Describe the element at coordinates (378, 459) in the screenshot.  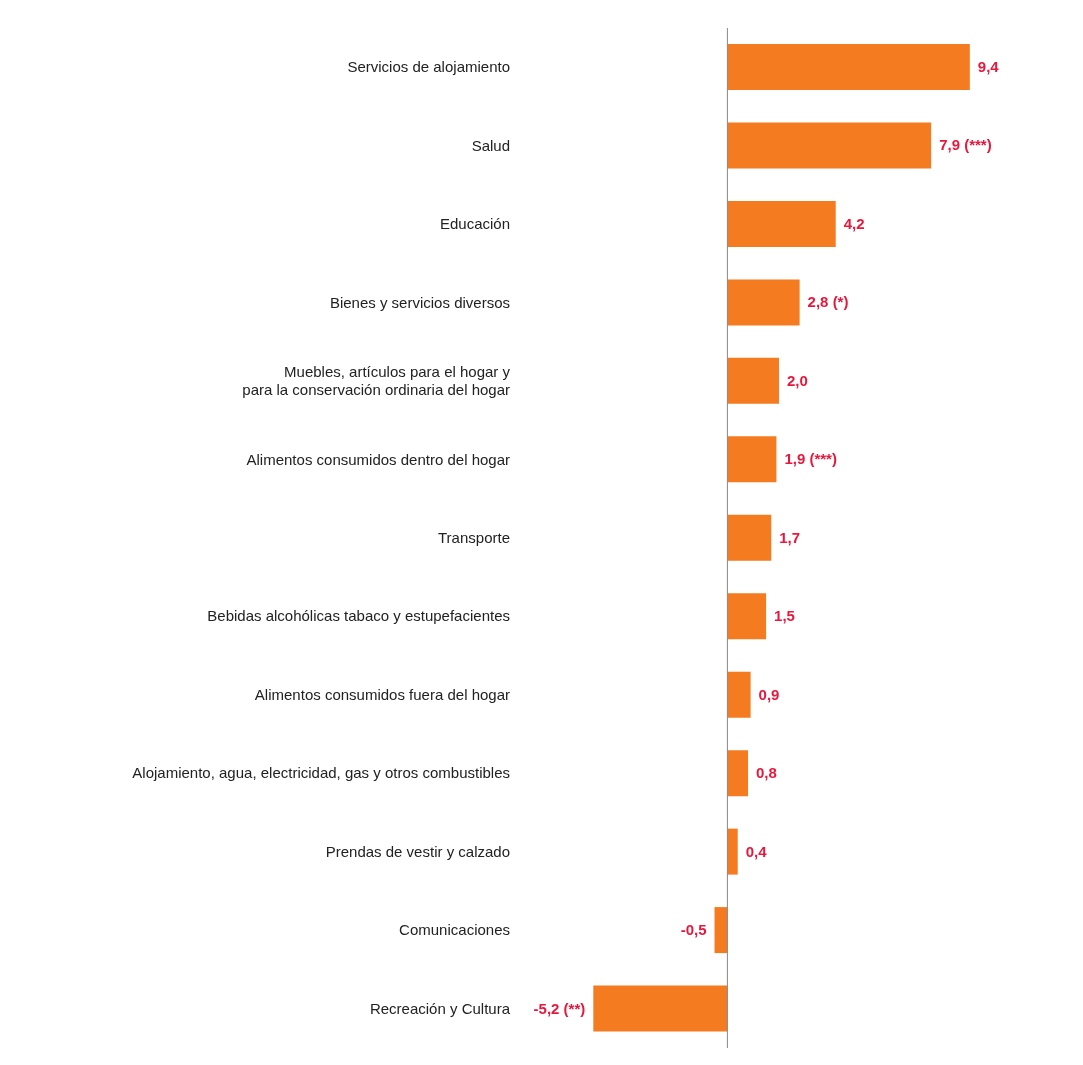
I see `y-tick-label: Alimentos consumidos dentro del hogar` at that location.